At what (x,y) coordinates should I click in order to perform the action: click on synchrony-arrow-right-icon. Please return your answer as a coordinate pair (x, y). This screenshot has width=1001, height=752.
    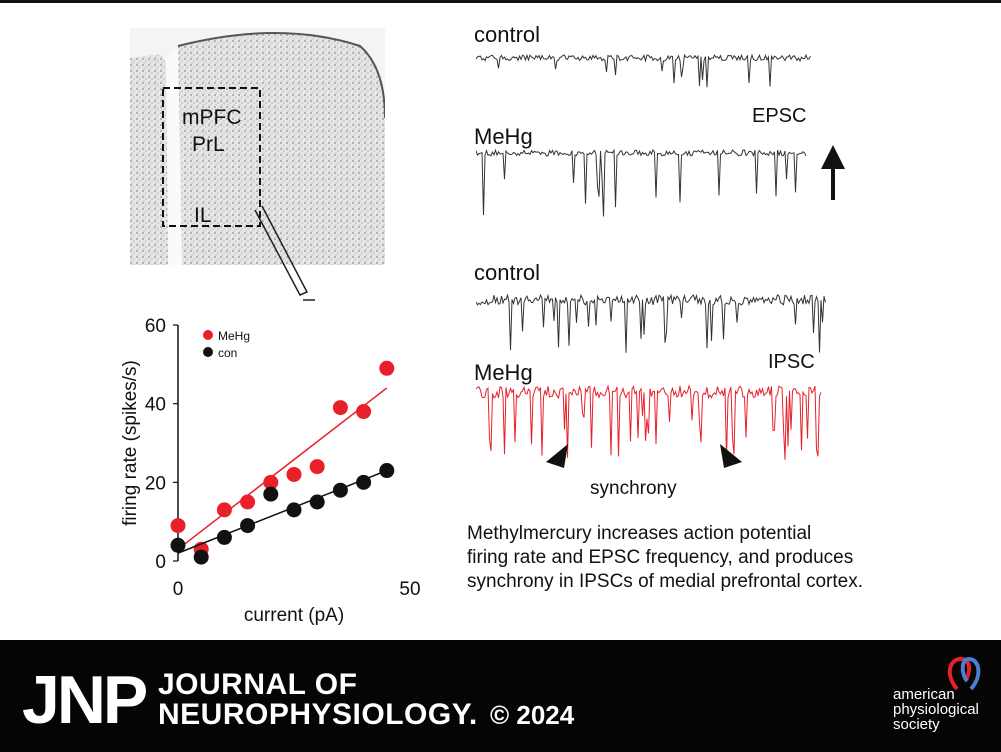
    Looking at the image, I should click on (731, 456).